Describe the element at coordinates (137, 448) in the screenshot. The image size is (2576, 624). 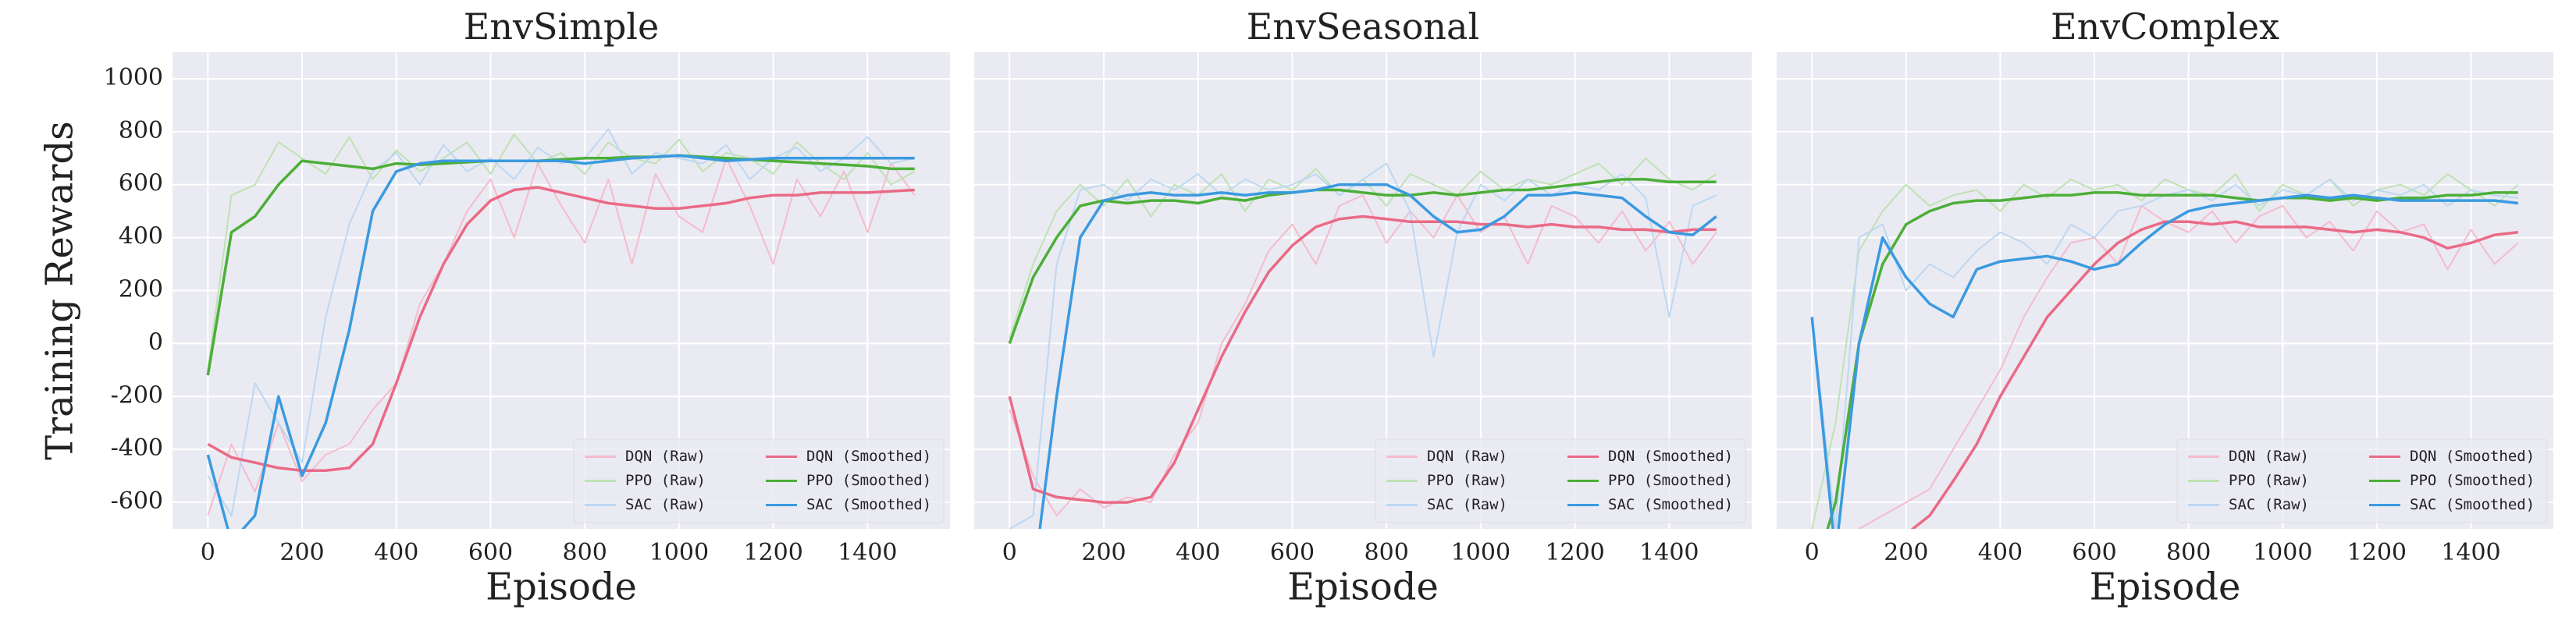
I see `y-tick-label: -400` at that location.